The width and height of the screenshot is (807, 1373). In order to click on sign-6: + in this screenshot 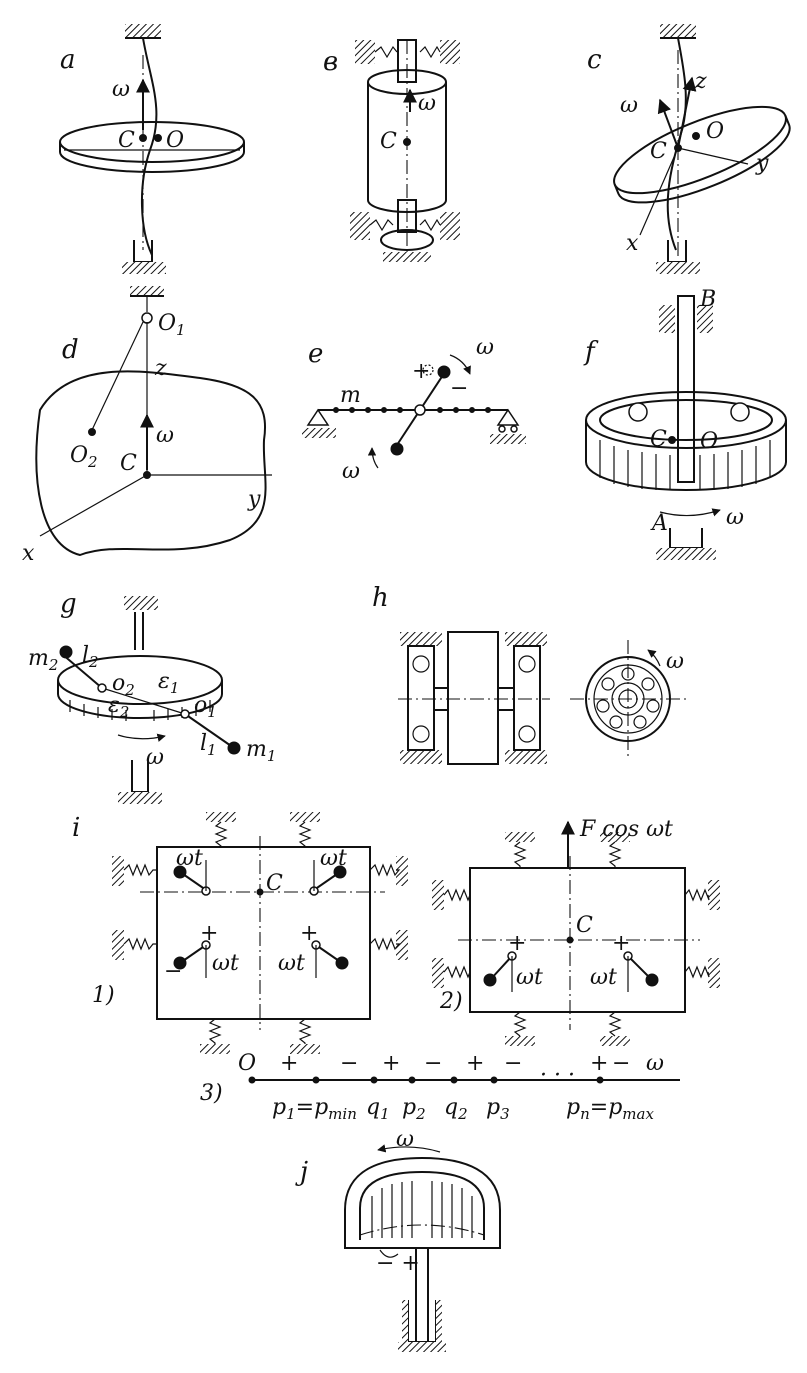, I will do `click(599, 1063)`.